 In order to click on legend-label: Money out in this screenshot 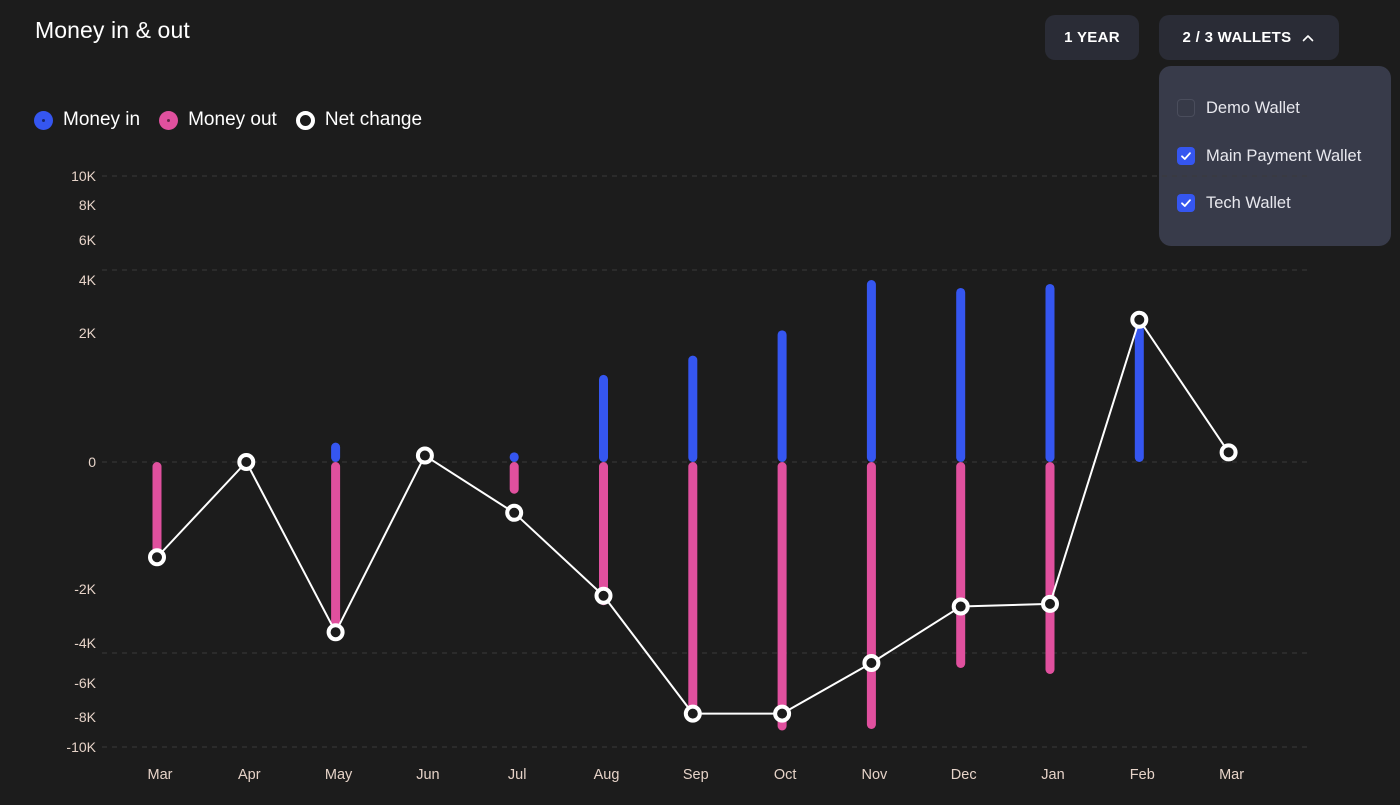, I will do `click(232, 119)`.